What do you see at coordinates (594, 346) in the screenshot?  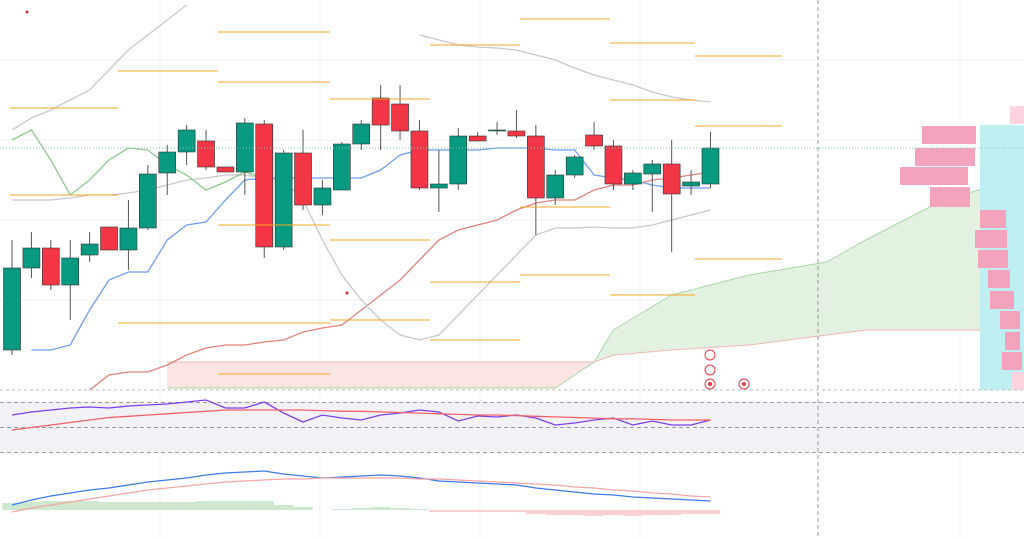 I see `cloud-edge` at bounding box center [594, 346].